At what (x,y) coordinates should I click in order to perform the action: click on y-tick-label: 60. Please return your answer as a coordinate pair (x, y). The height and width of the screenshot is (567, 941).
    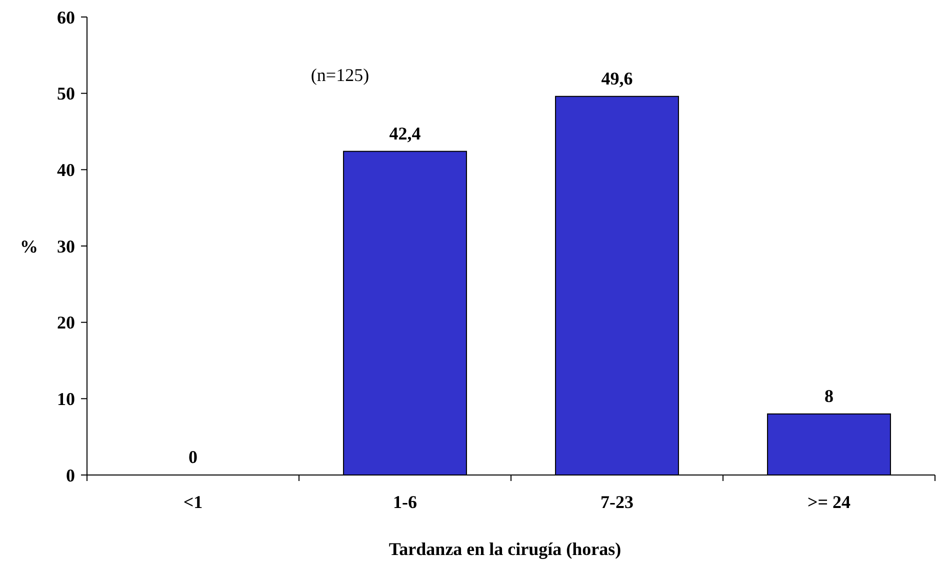
    Looking at the image, I should click on (66, 17).